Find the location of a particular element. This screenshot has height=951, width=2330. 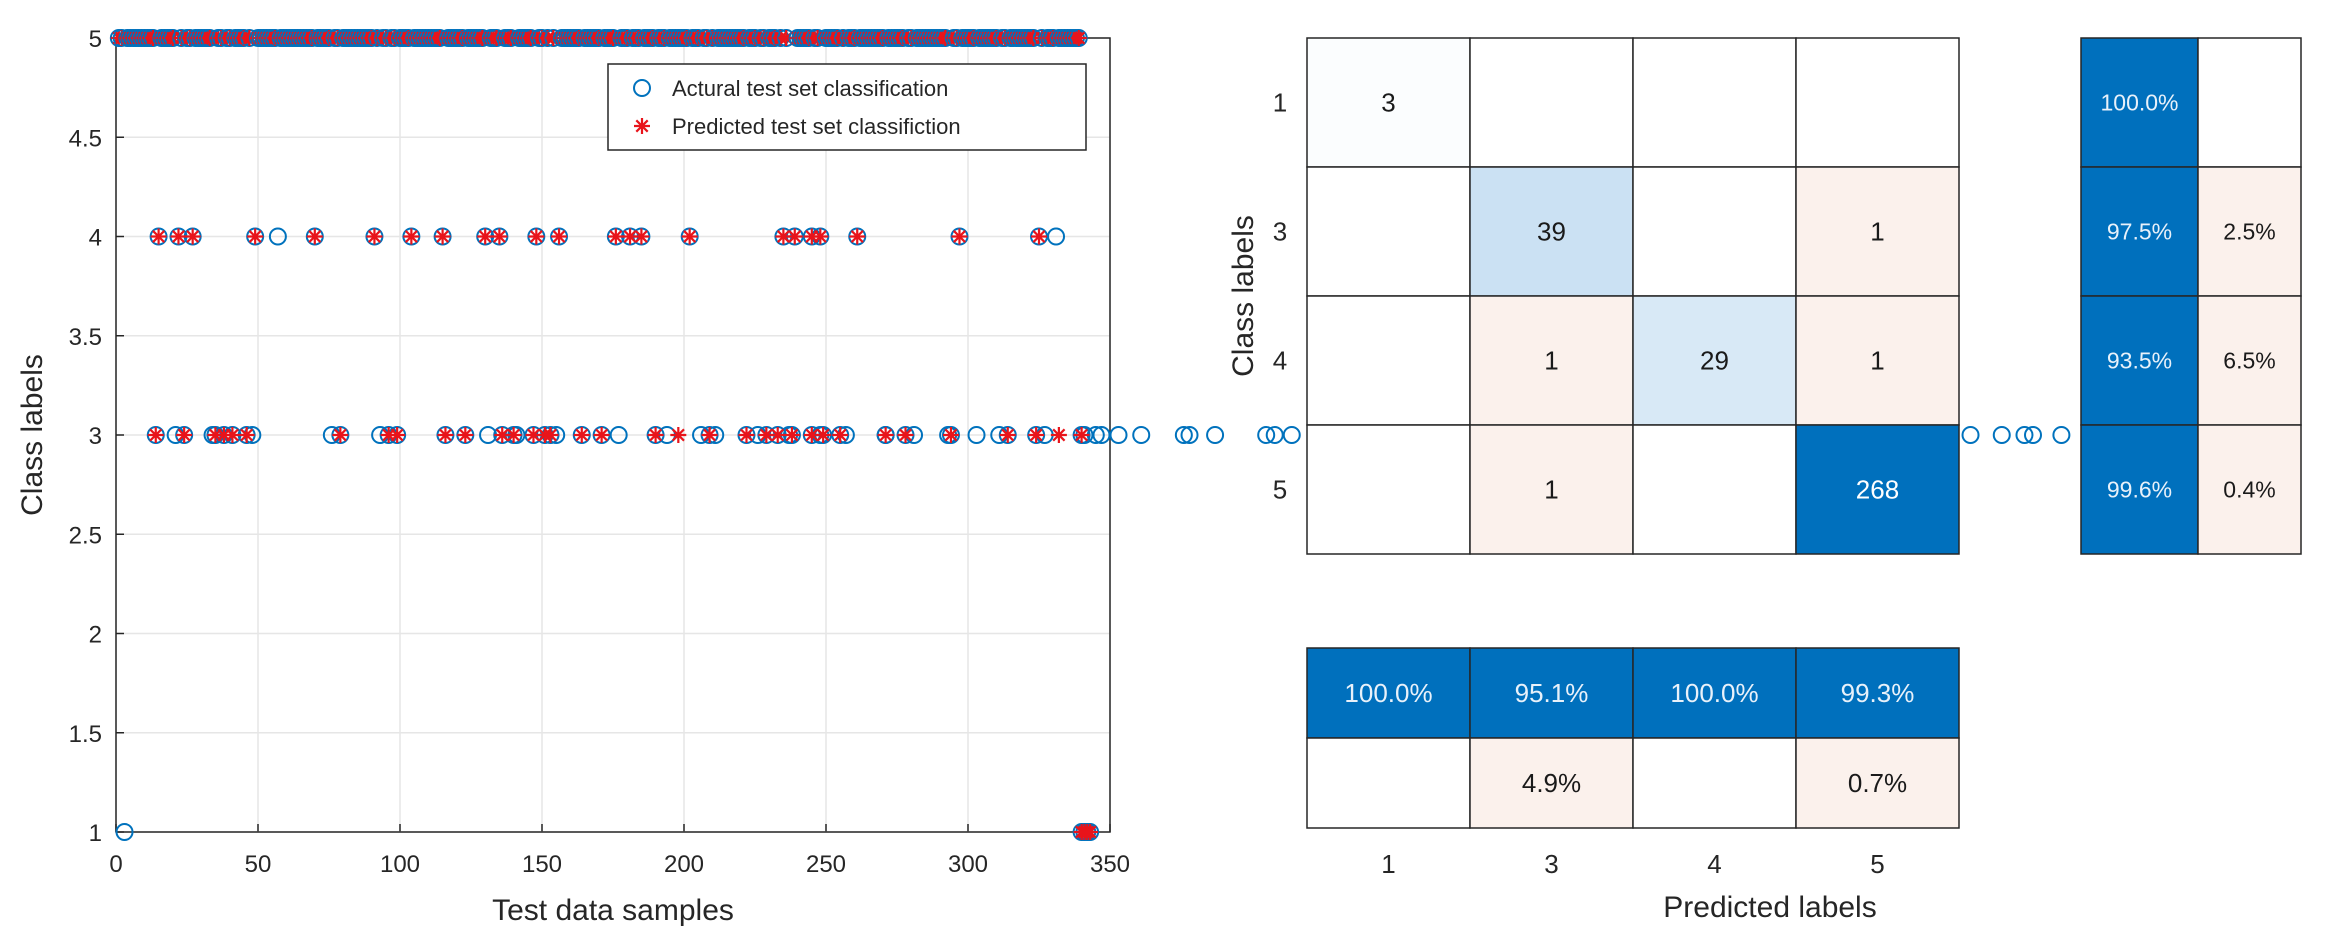

cm-cell-value: 29 is located at coordinates (1714, 361).